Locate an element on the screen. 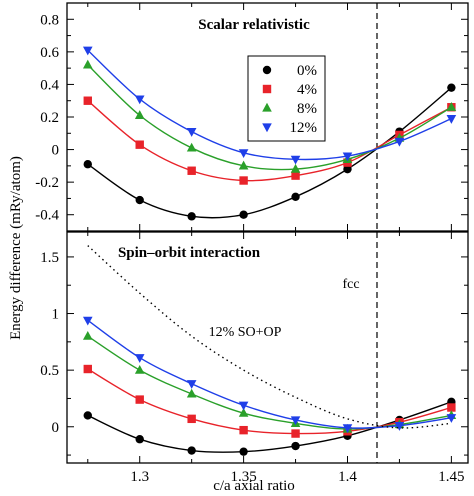  y-tick-label: 0.5 is located at coordinates (49, 371).